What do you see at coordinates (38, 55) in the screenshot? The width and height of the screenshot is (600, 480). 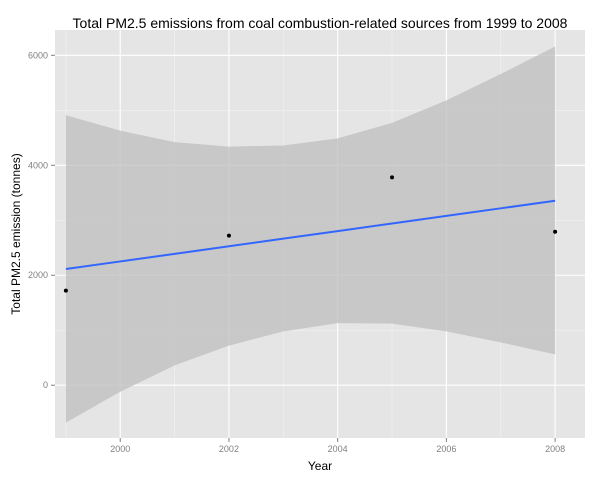 I see `y-tick-label: 6000` at bounding box center [38, 55].